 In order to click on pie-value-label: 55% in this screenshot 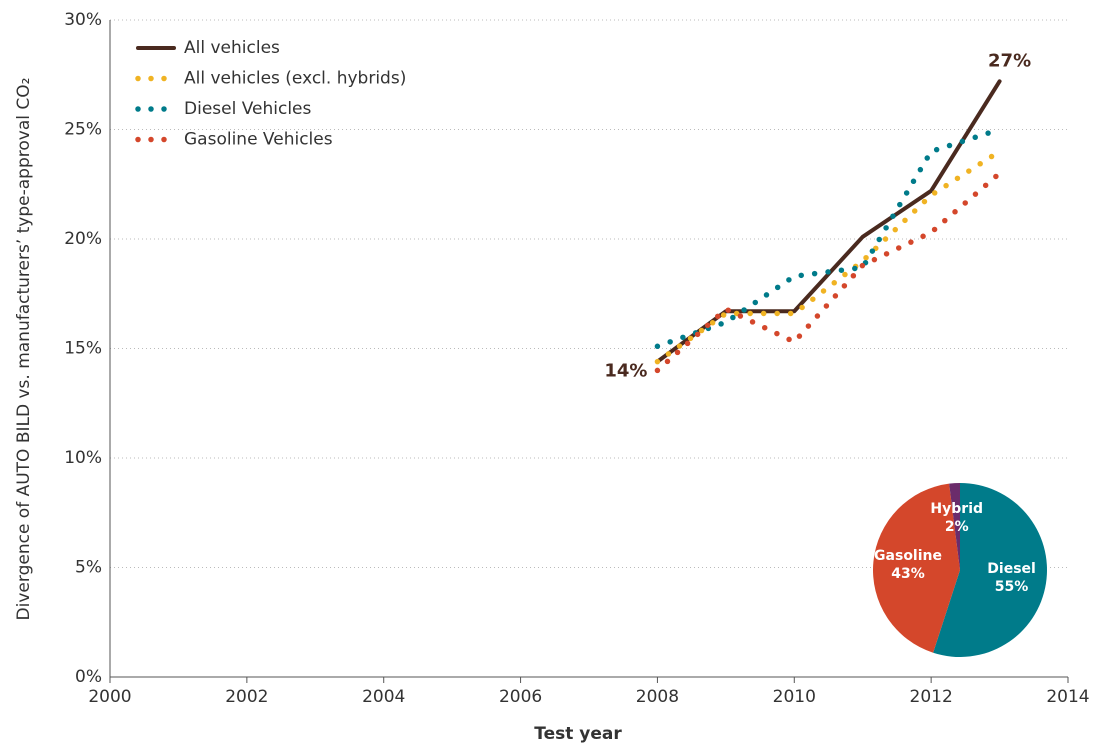, I will do `click(1012, 587)`.